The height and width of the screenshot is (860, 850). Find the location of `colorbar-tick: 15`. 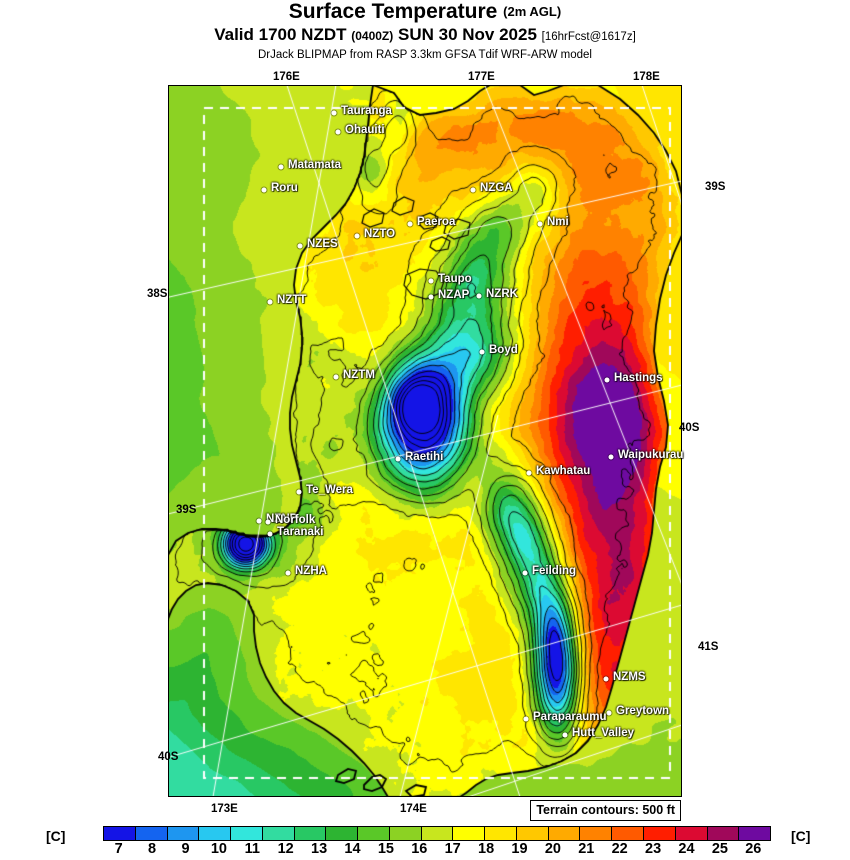

colorbar-tick: 15 is located at coordinates (385, 849).